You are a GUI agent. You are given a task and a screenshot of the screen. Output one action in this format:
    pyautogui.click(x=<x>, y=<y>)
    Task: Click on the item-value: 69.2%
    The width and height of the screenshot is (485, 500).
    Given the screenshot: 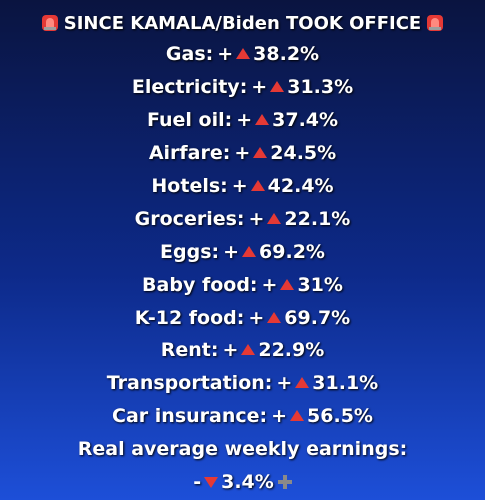 What is the action you would take?
    pyautogui.click(x=292, y=251)
    